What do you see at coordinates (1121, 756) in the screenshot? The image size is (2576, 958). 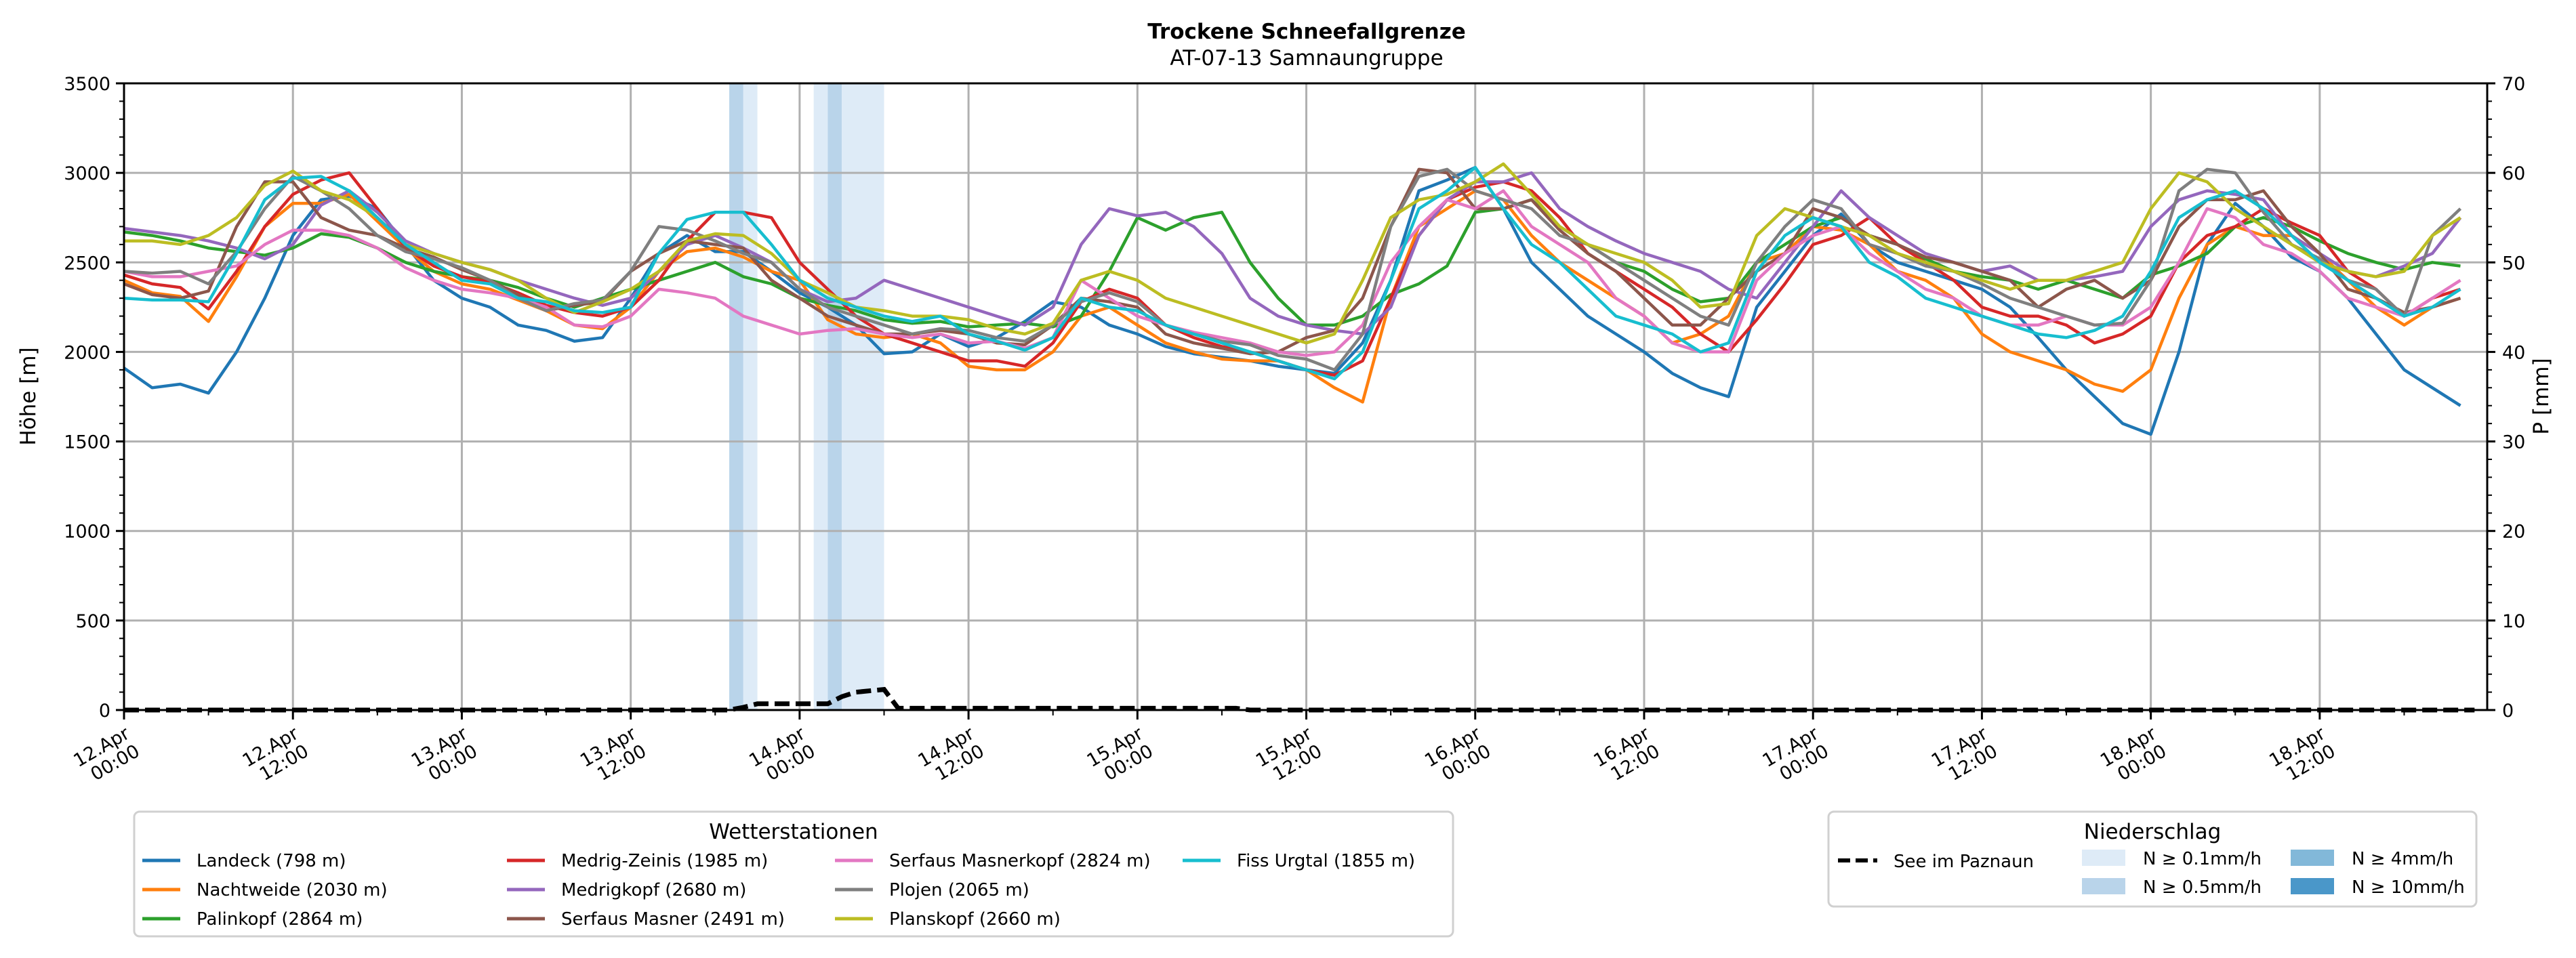 I see `x-tick-label: 15.Apr00:00` at bounding box center [1121, 756].